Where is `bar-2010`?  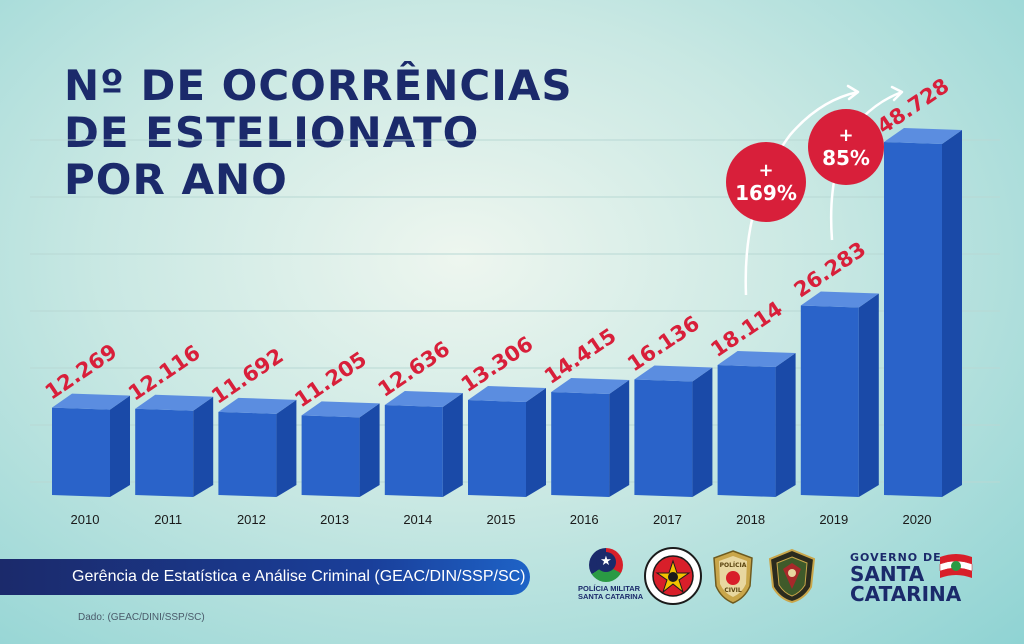
bar-2010 is located at coordinates (91, 445).